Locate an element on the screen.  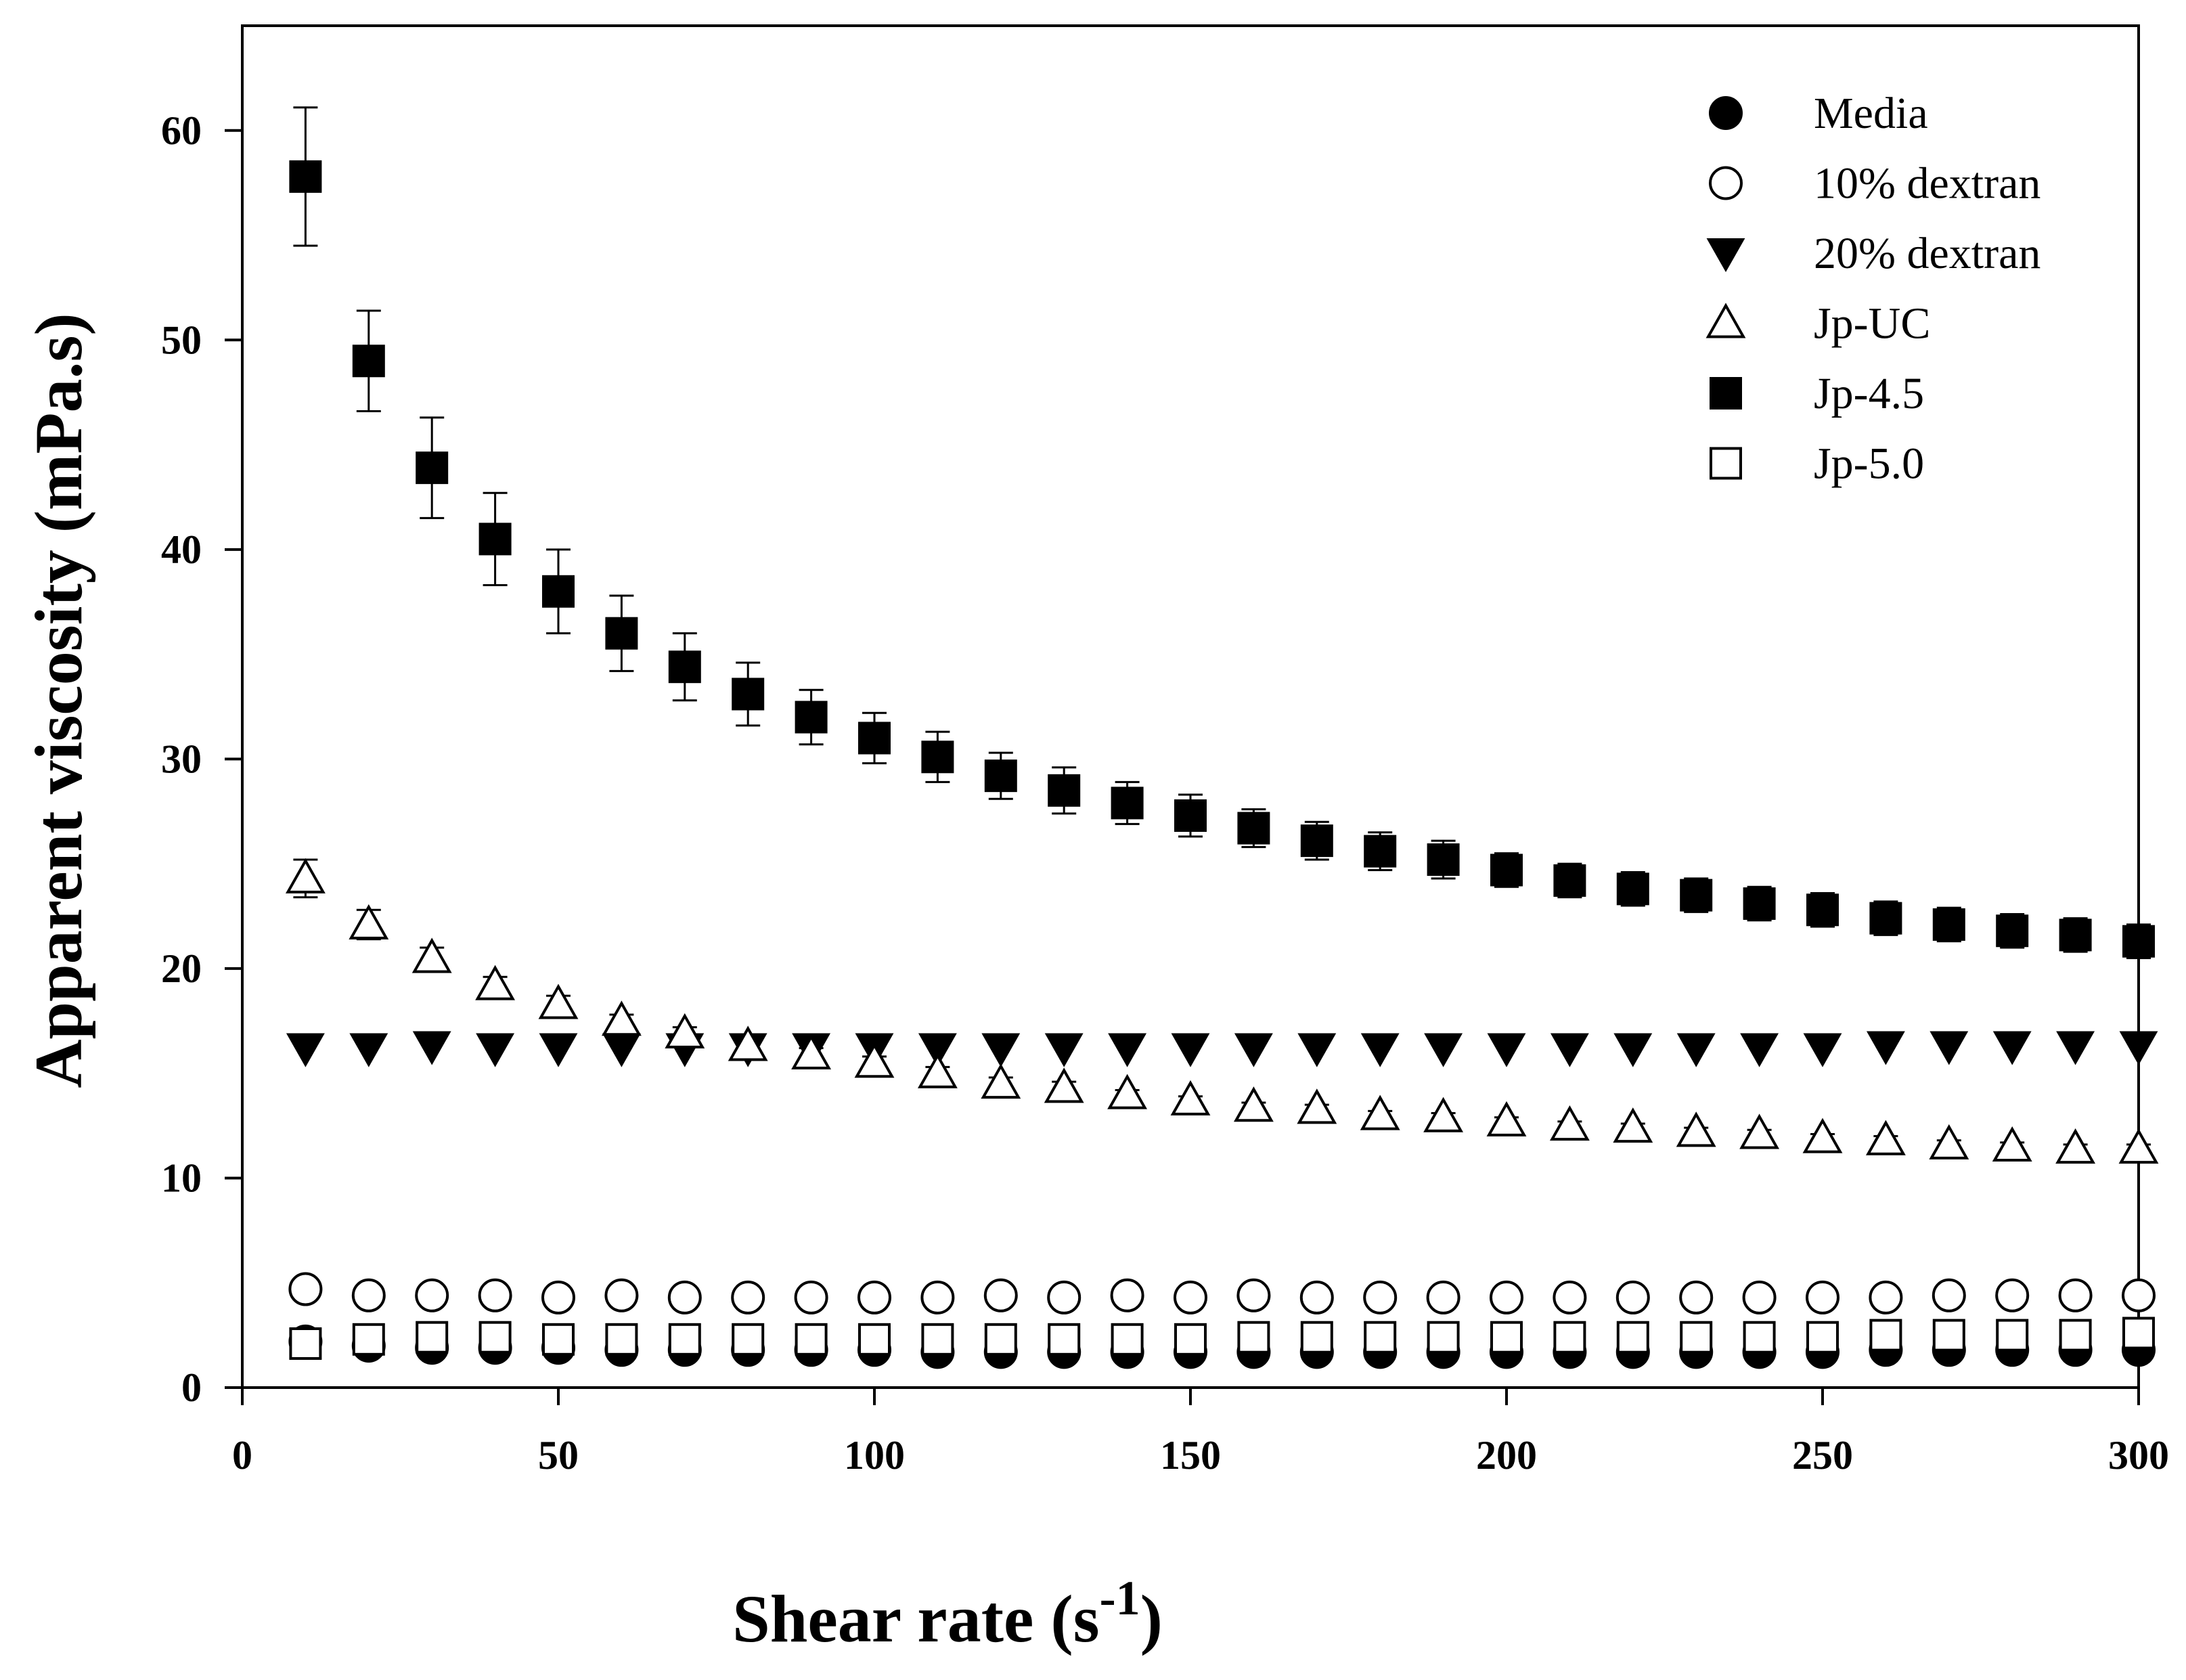
x-axis-title: Shear rate (s-1) is located at coordinates (947, 1613).